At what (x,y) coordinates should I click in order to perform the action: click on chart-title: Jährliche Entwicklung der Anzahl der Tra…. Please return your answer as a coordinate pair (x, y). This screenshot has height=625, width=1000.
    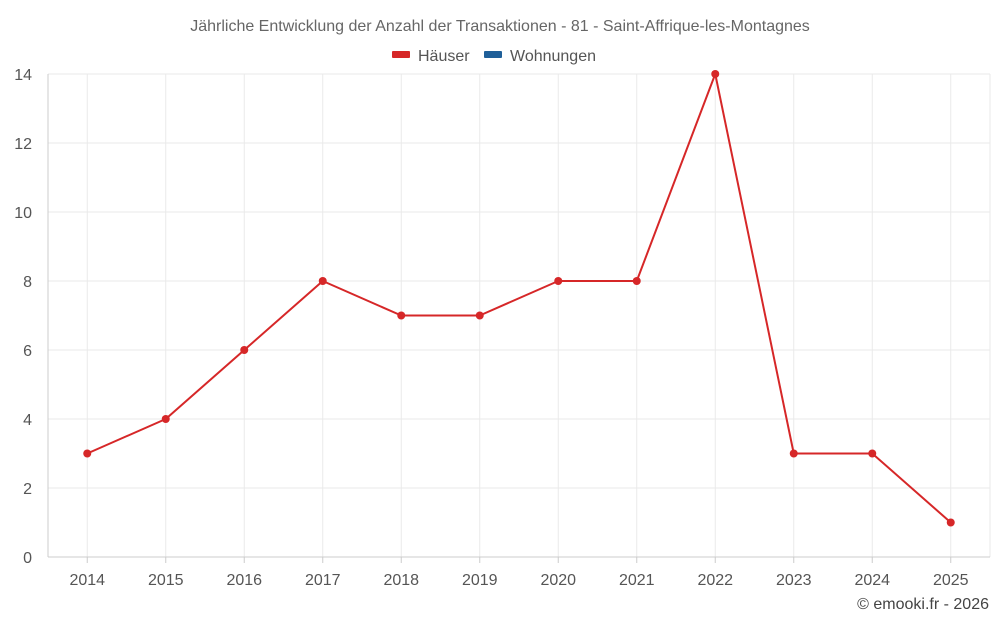
    Looking at the image, I should click on (500, 26).